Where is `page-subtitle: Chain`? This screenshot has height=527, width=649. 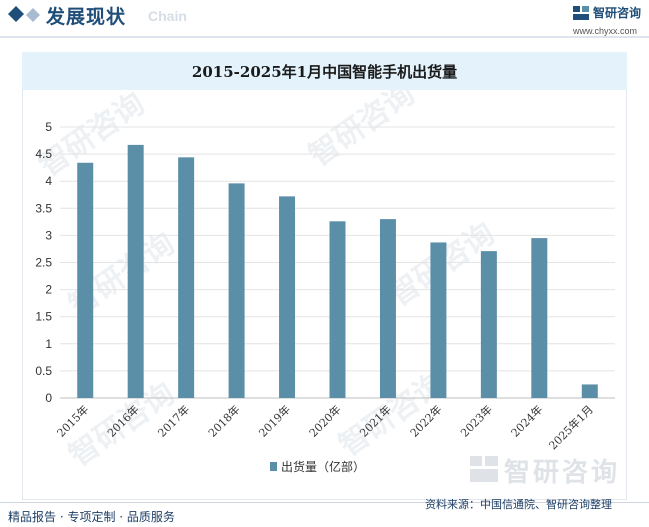 page-subtitle: Chain is located at coordinates (167, 16).